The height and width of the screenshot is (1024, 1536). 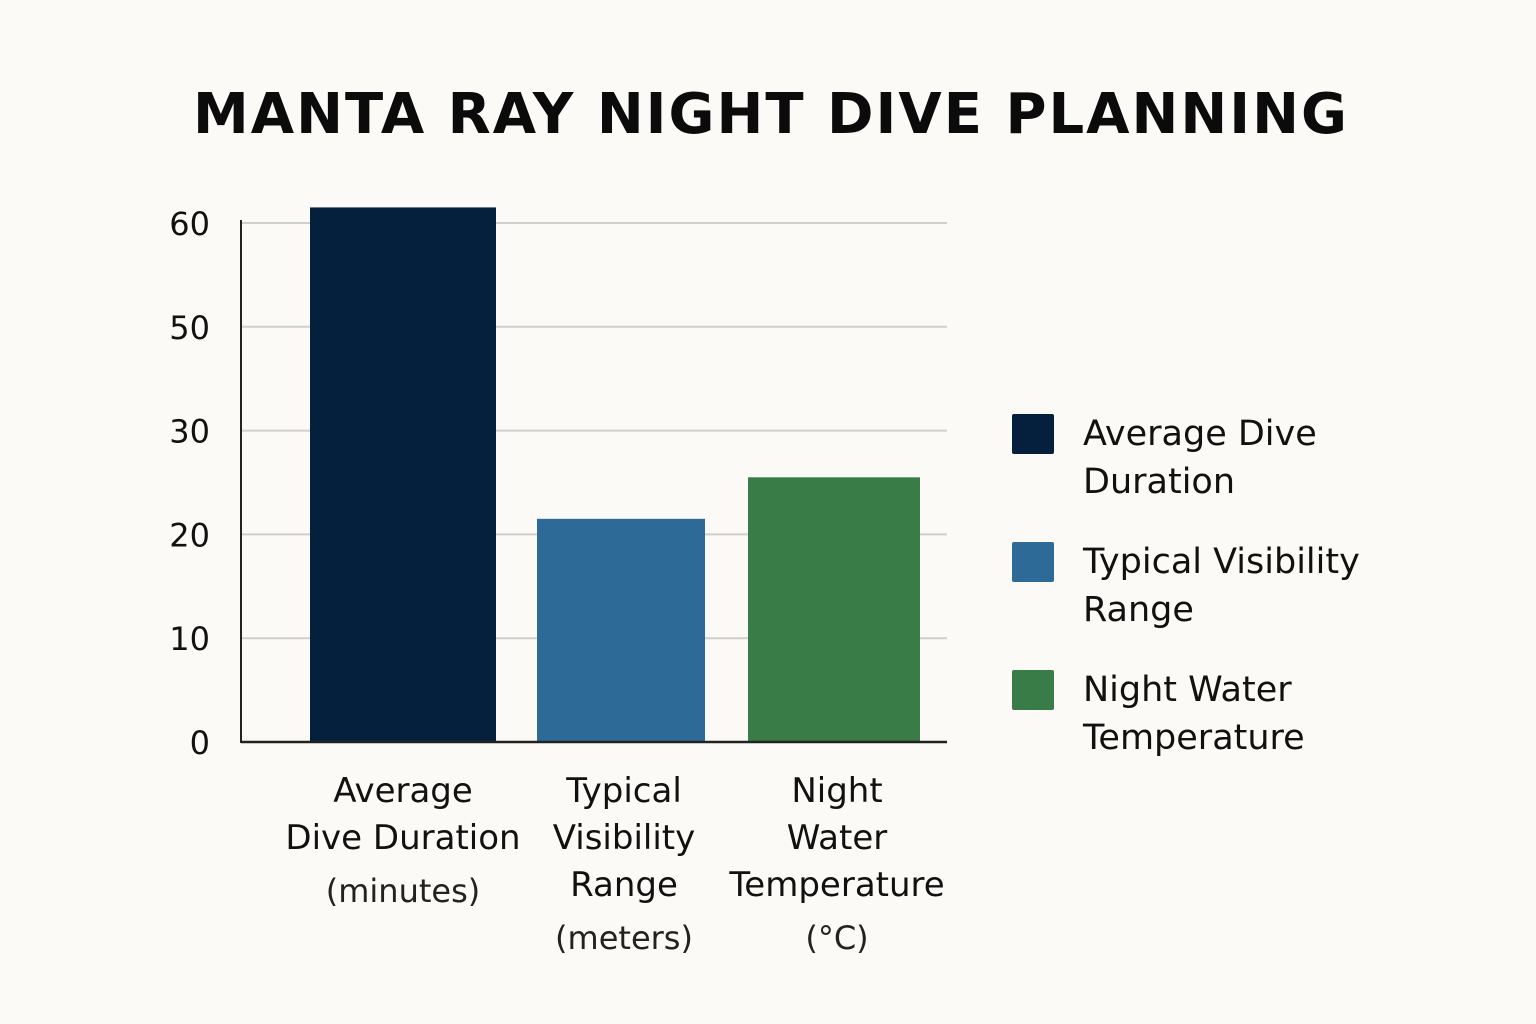 What do you see at coordinates (836, 885) in the screenshot?
I see `x-category-label: Temperature` at bounding box center [836, 885].